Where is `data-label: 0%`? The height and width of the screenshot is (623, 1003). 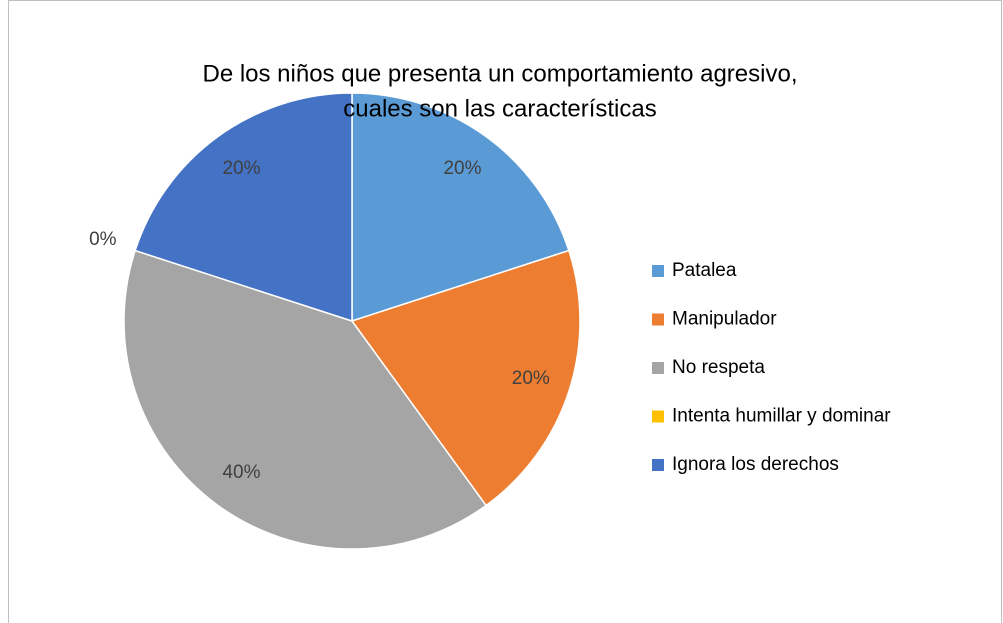
data-label: 0% is located at coordinates (103, 239).